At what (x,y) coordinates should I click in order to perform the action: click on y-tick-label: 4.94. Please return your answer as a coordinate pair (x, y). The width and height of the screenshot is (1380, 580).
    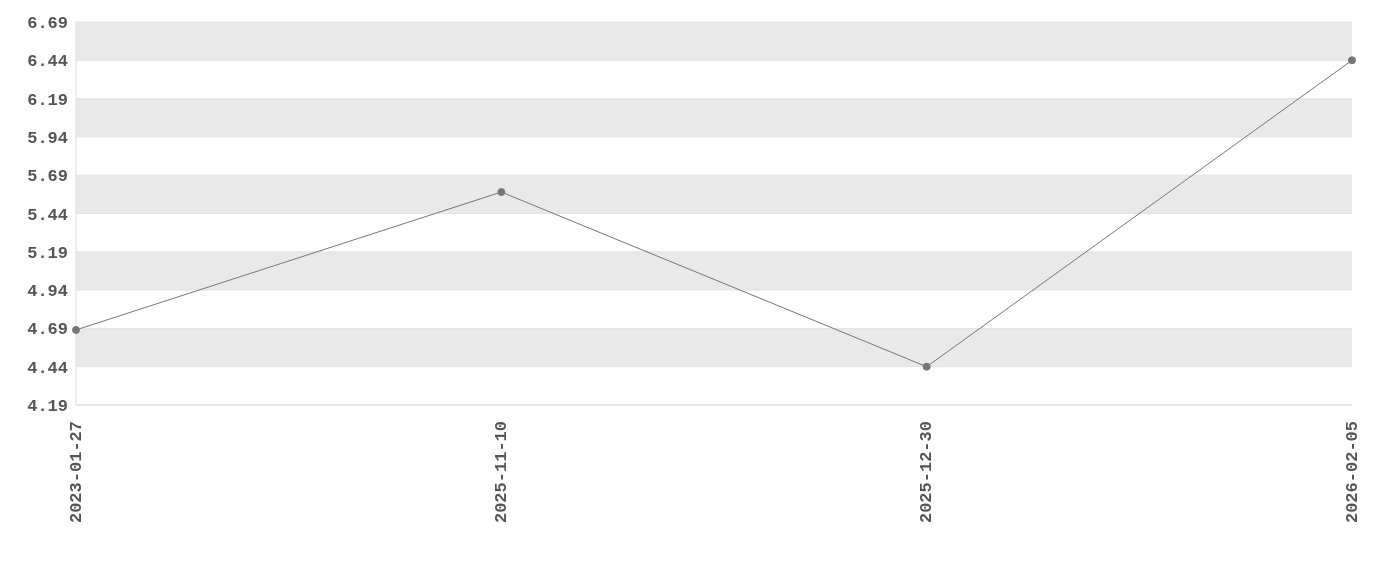
    Looking at the image, I should click on (47, 292).